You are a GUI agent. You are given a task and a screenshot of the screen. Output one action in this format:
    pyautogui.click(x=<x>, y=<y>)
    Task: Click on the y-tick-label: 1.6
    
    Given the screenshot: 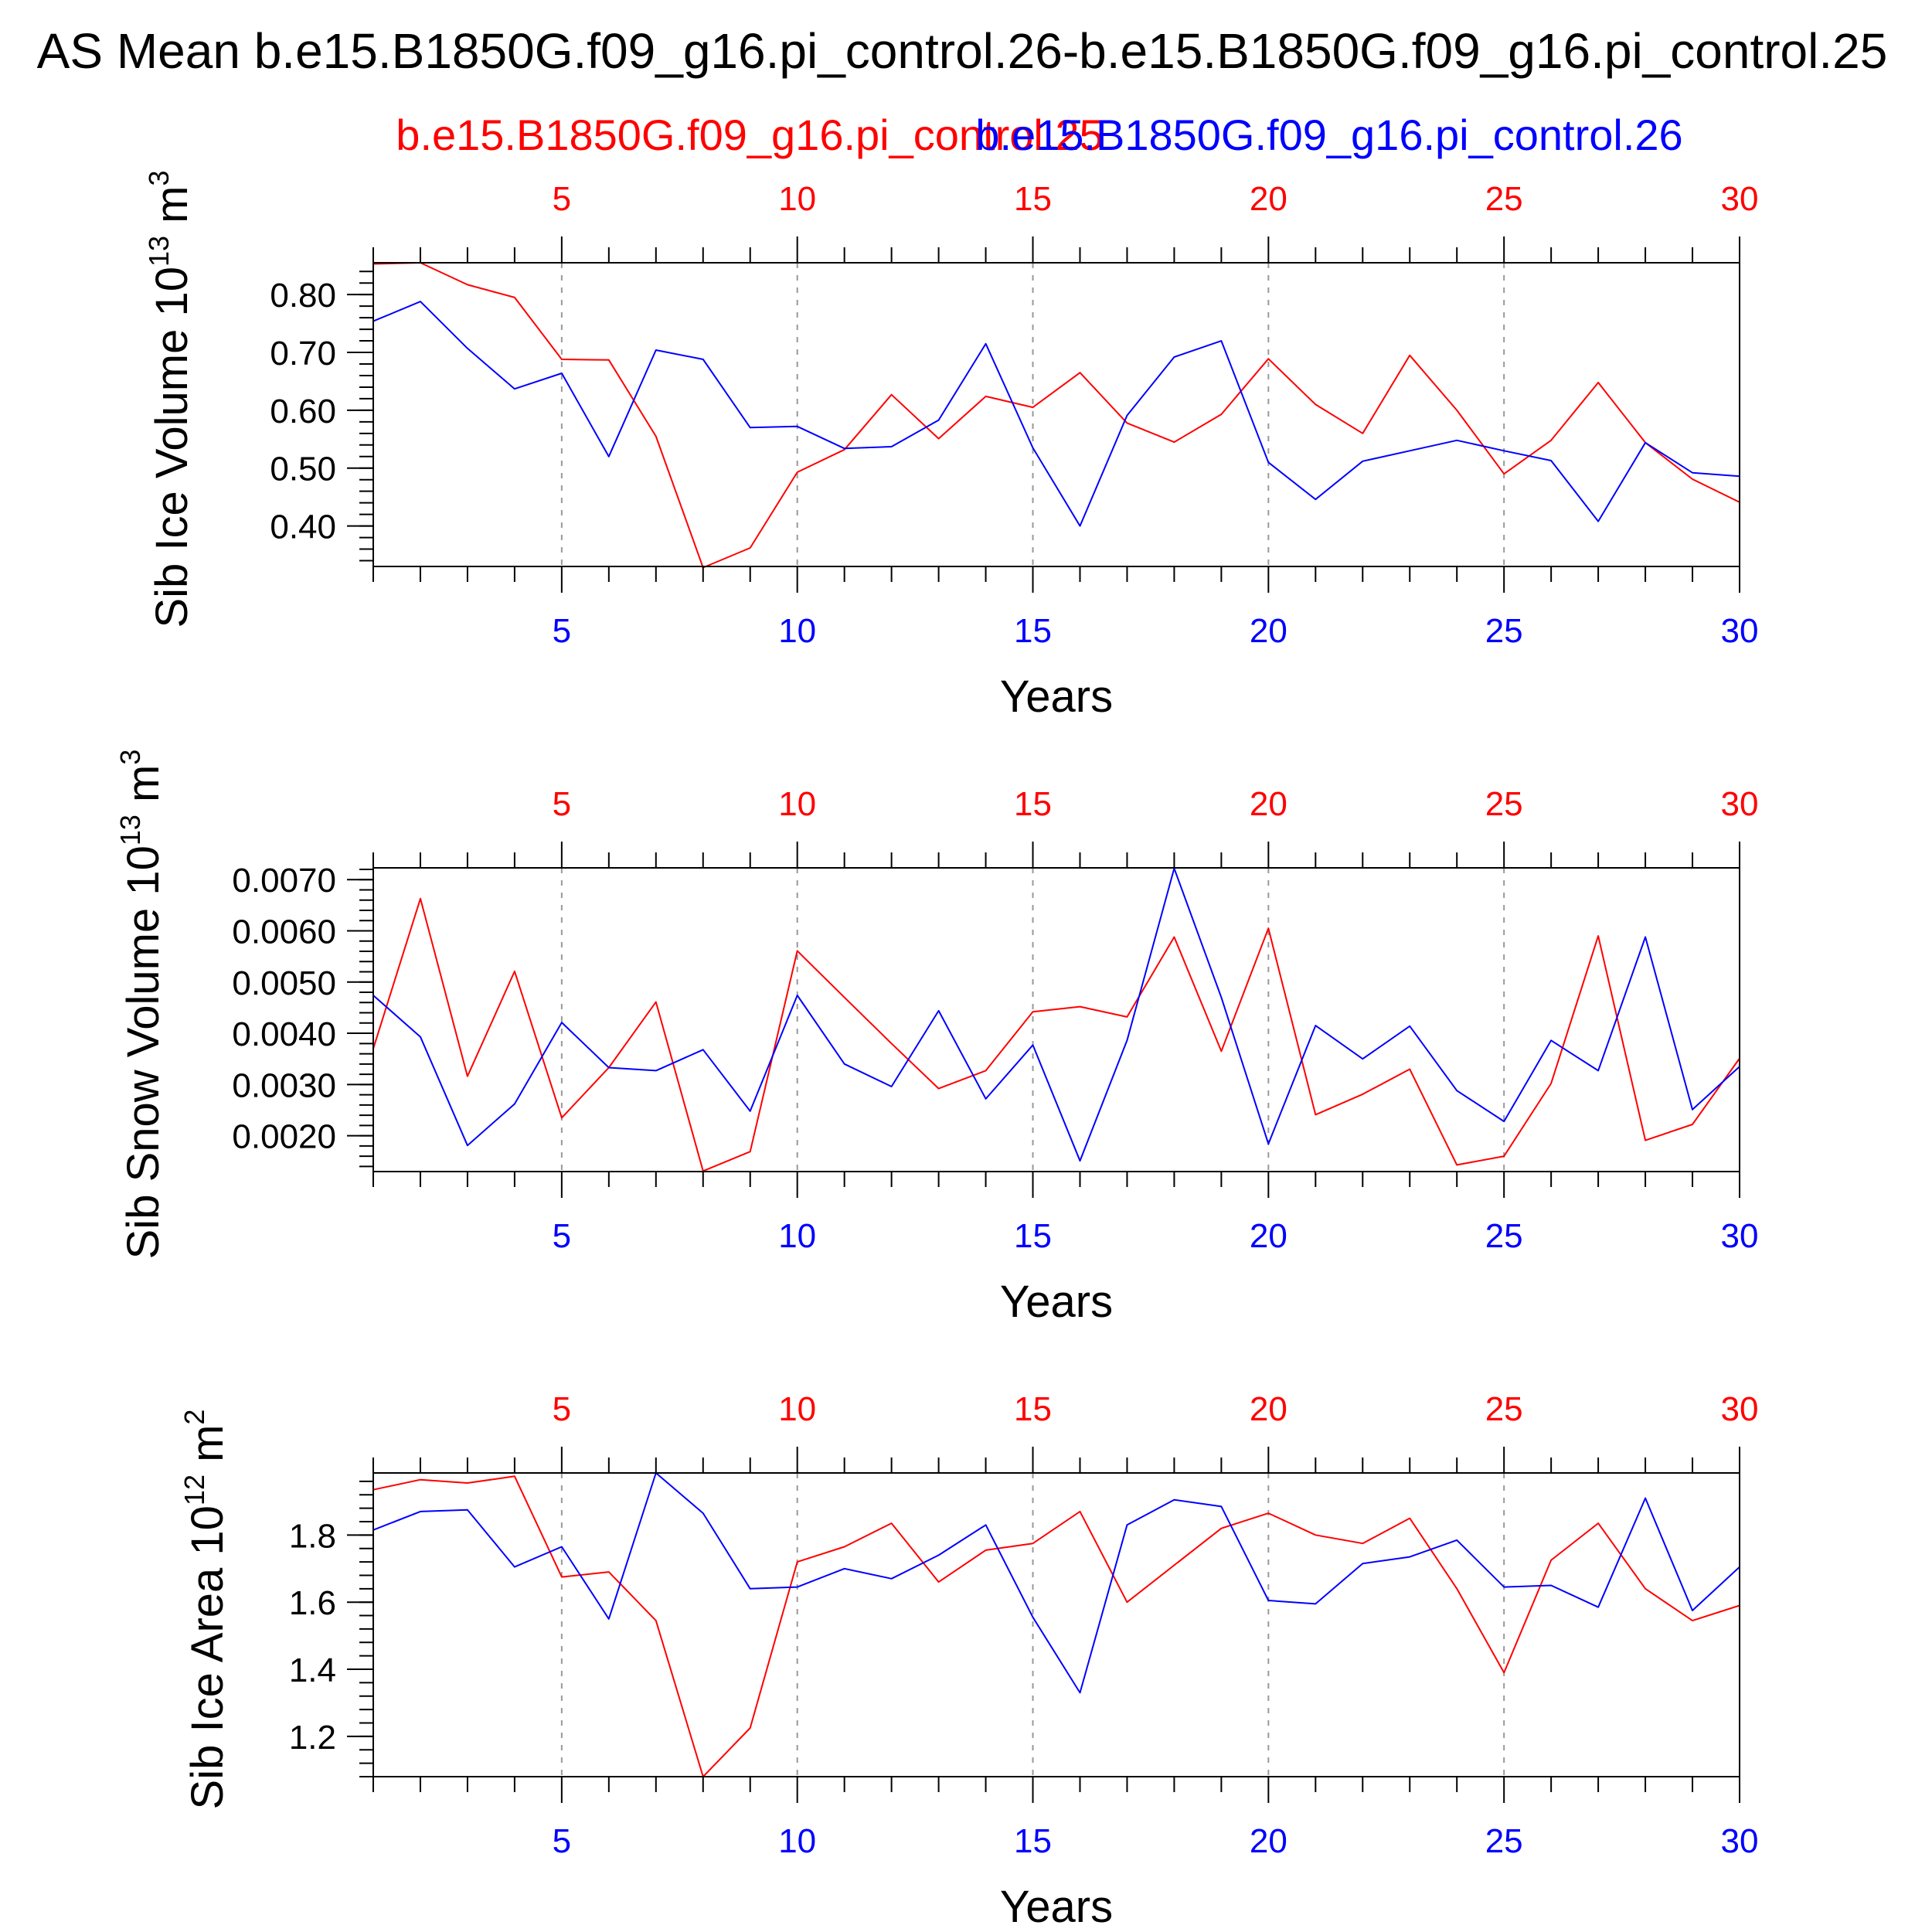 What is the action you would take?
    pyautogui.click(x=312, y=1603)
    